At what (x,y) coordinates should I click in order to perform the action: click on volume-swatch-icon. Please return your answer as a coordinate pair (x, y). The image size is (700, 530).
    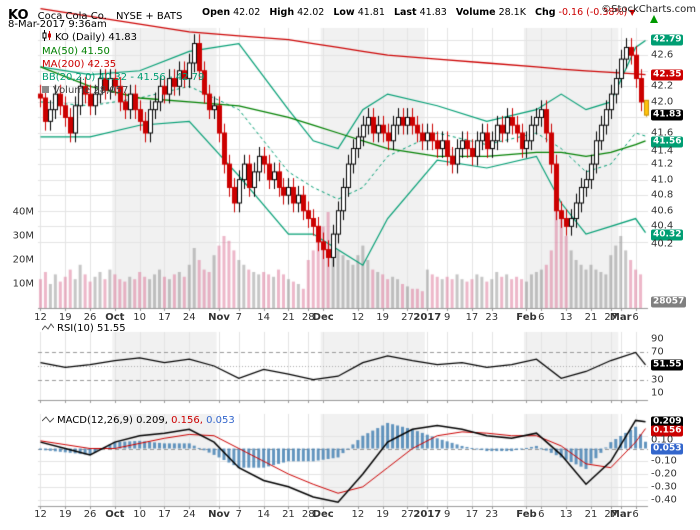
    Looking at the image, I should click on (45, 89).